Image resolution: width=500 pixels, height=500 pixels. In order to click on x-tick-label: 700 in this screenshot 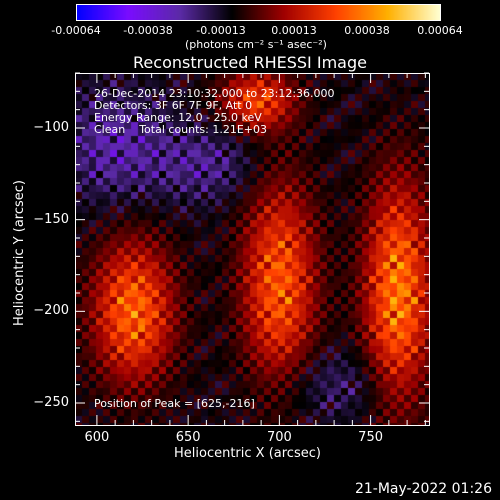, I will do `click(279, 437)`.